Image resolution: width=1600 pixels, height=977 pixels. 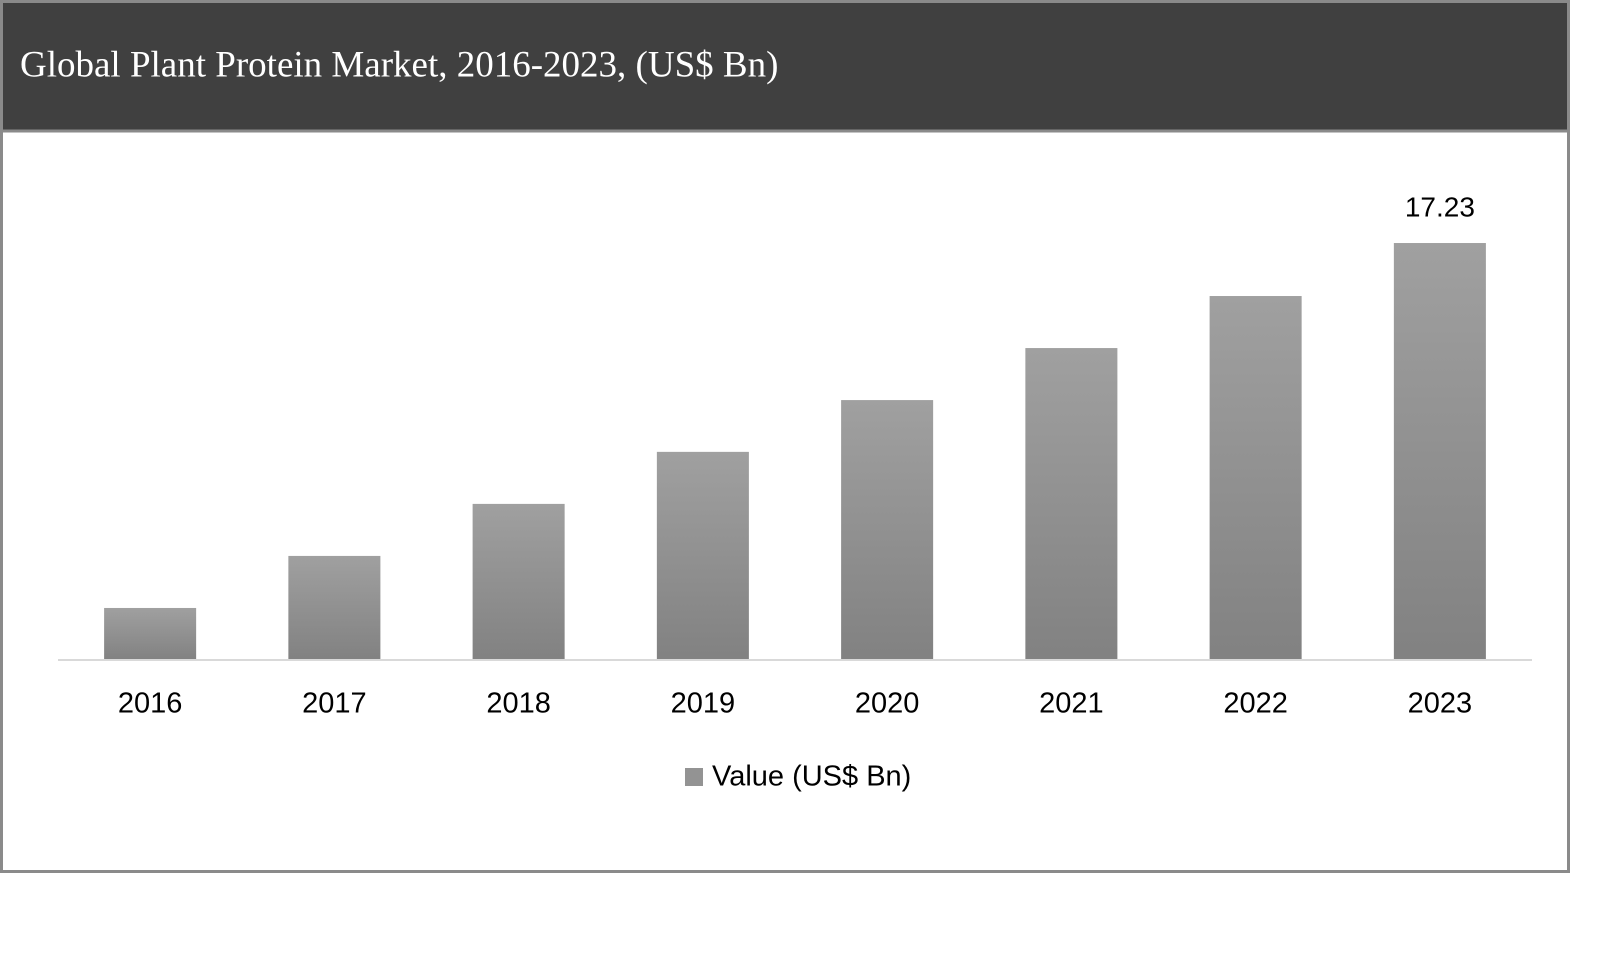 I want to click on x-tick-label: 2023, so click(x=1440, y=704).